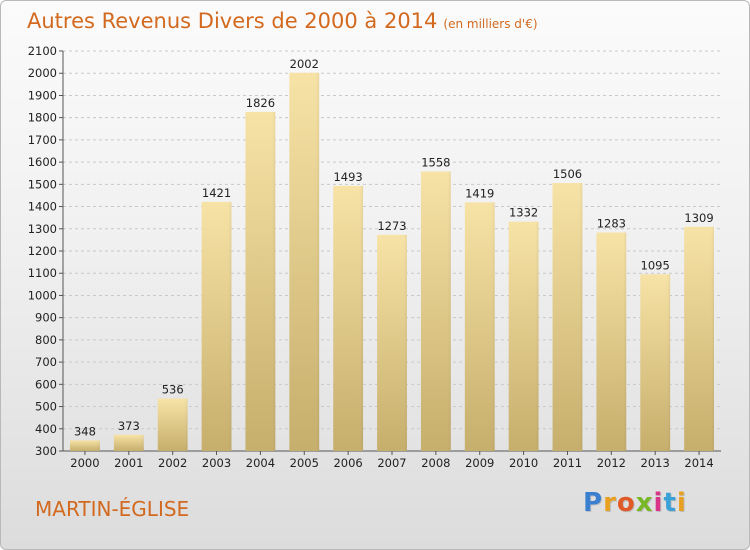  What do you see at coordinates (216, 193) in the screenshot?
I see `value-label: 1421` at bounding box center [216, 193].